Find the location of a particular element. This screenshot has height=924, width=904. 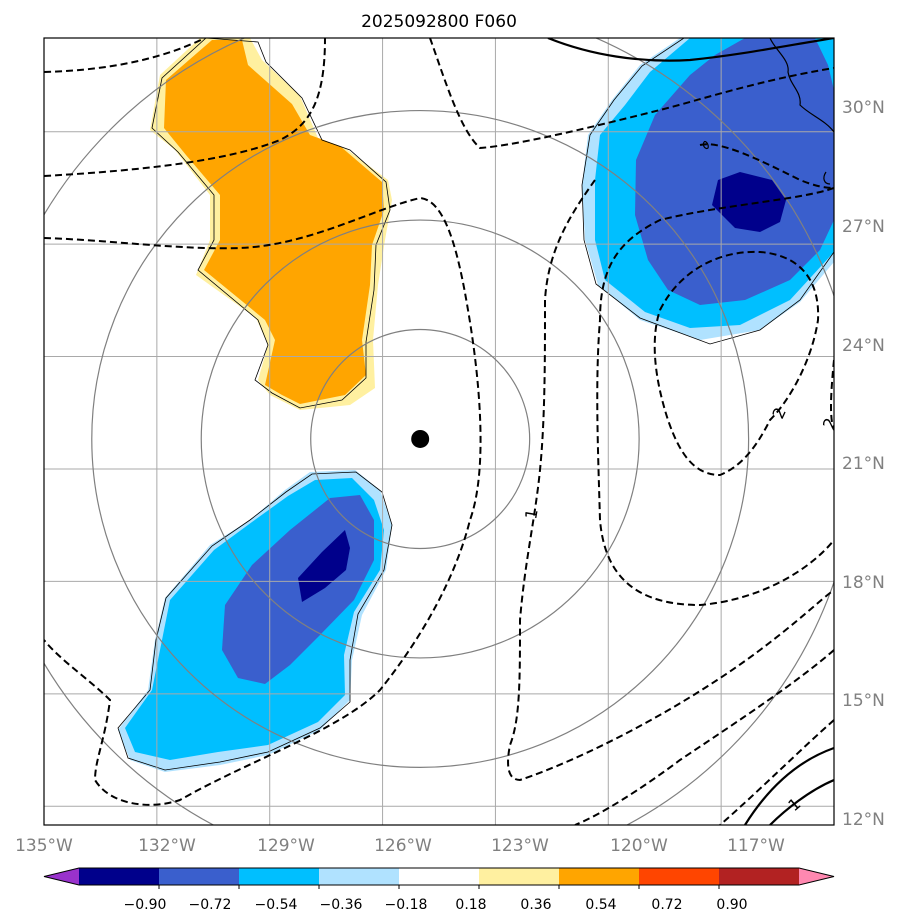

colorbar-tick-label: −0.90 is located at coordinates (145, 905).